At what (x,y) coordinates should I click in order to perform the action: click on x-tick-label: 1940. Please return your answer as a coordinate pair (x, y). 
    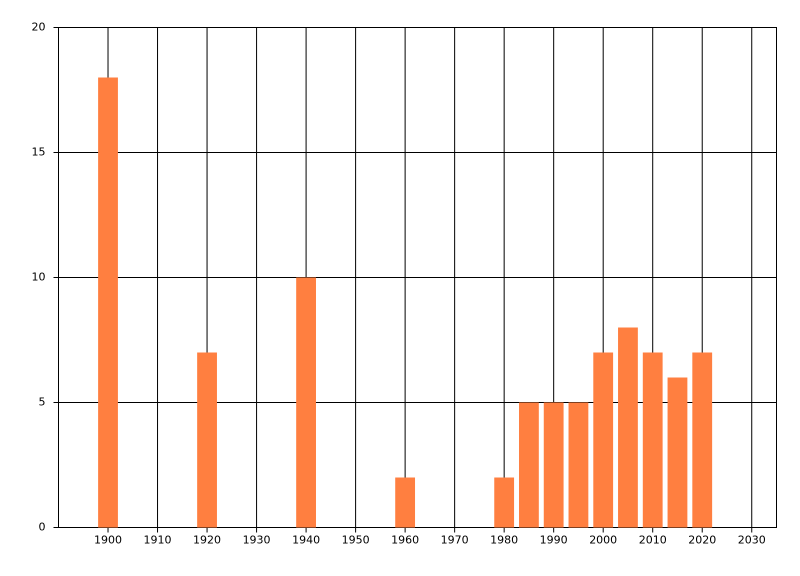
    Looking at the image, I should click on (306, 540).